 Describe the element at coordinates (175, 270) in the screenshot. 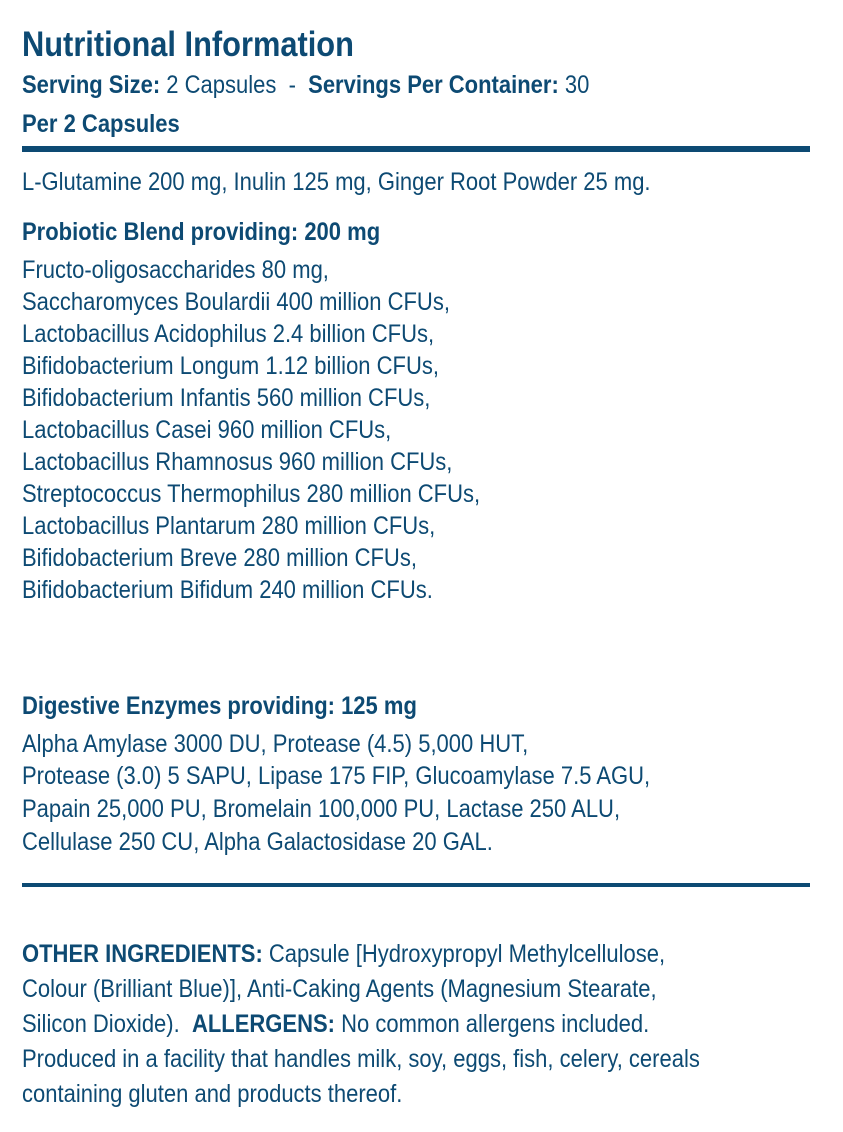

I see `list-item: Fructo-oligosaccharides 80 mg,` at that location.